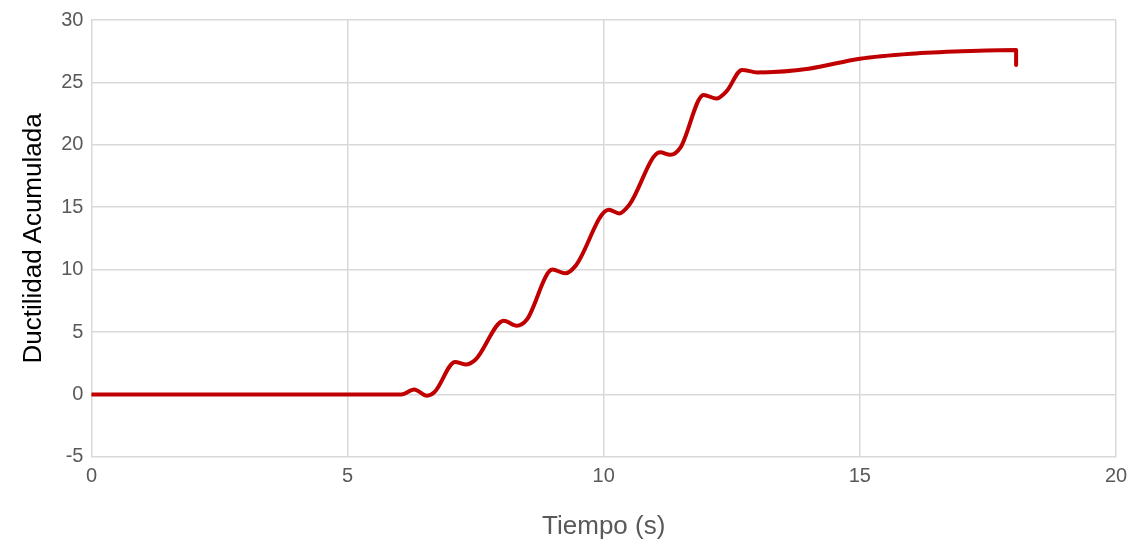  Describe the element at coordinates (859, 475) in the screenshot. I see `x-tick-label: 15` at that location.